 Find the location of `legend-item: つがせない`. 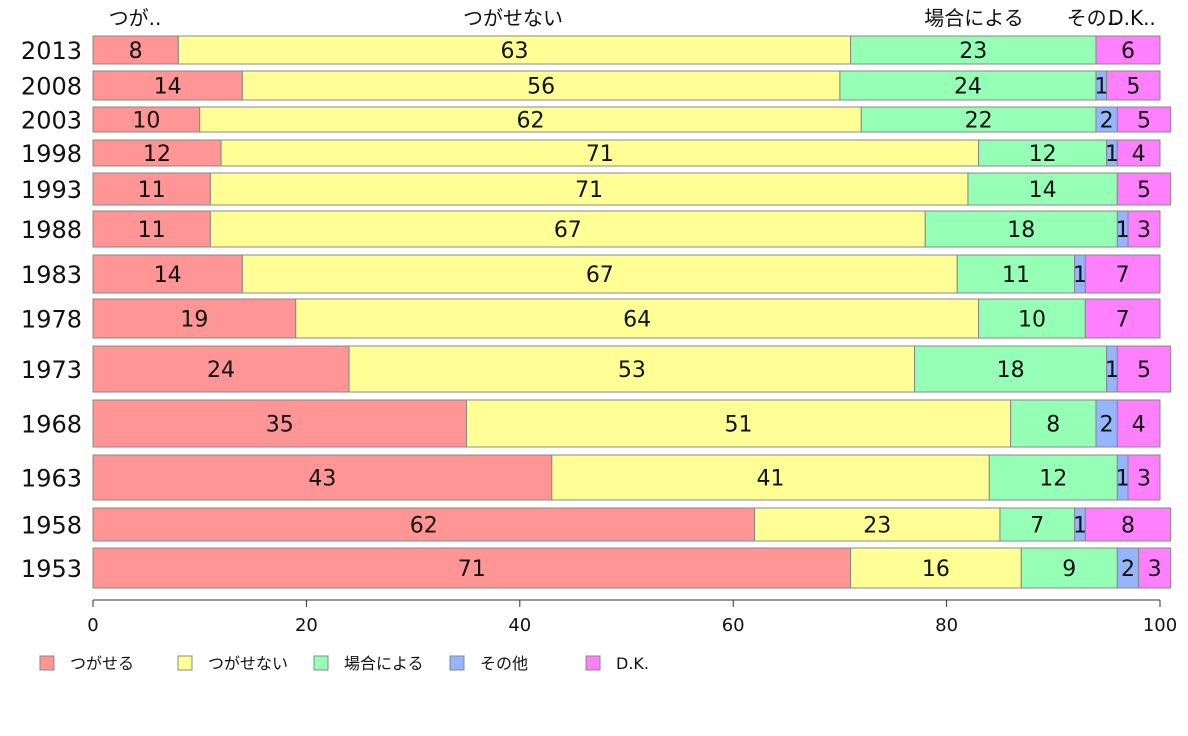

legend-item: つがせない is located at coordinates (232, 663).